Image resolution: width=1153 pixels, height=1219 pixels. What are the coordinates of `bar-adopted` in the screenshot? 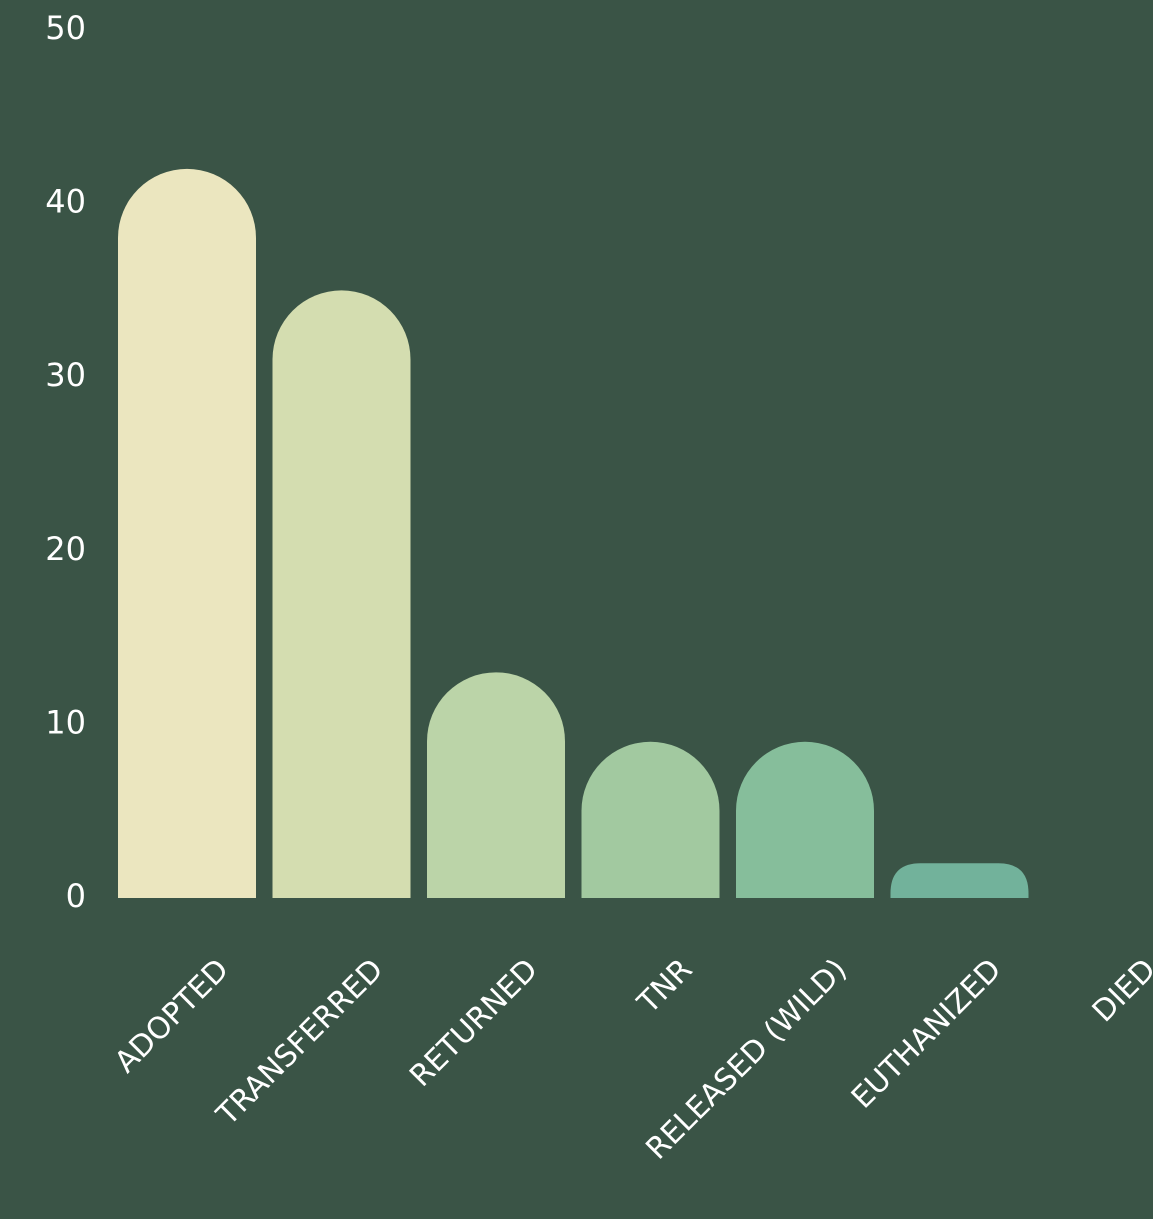 It's located at (187, 533).